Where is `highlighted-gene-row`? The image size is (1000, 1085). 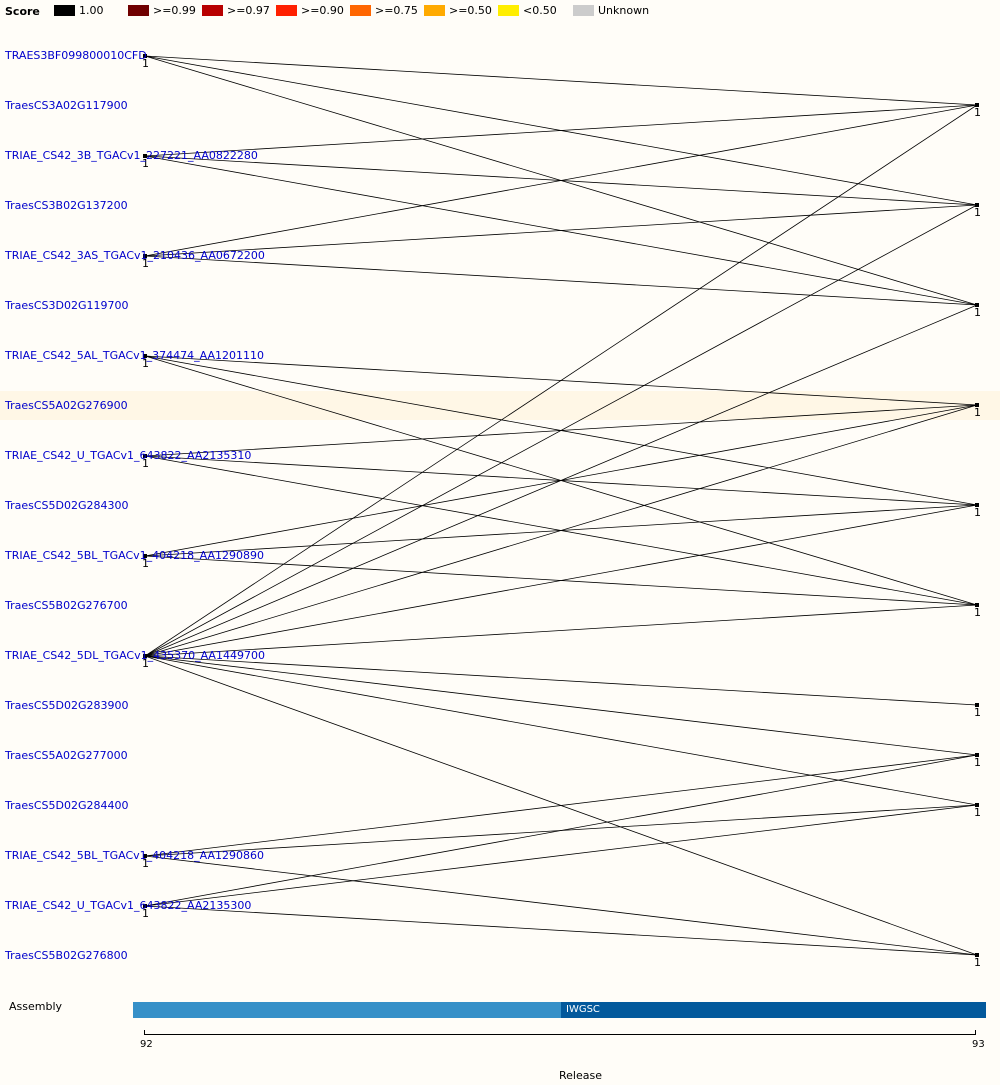 highlighted-gene-row is located at coordinates (500, 405).